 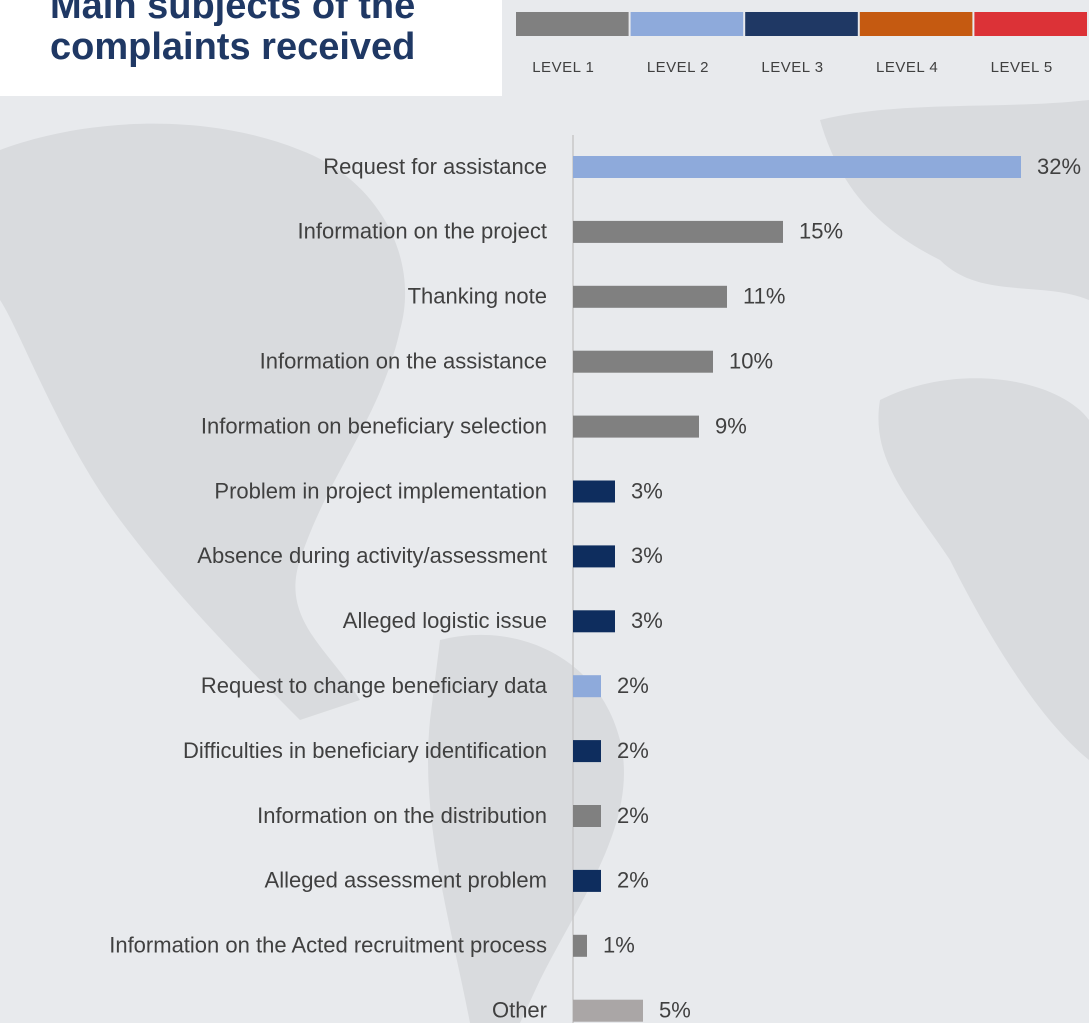 I want to click on category-label: Problem in project implementation, so click(x=380, y=490).